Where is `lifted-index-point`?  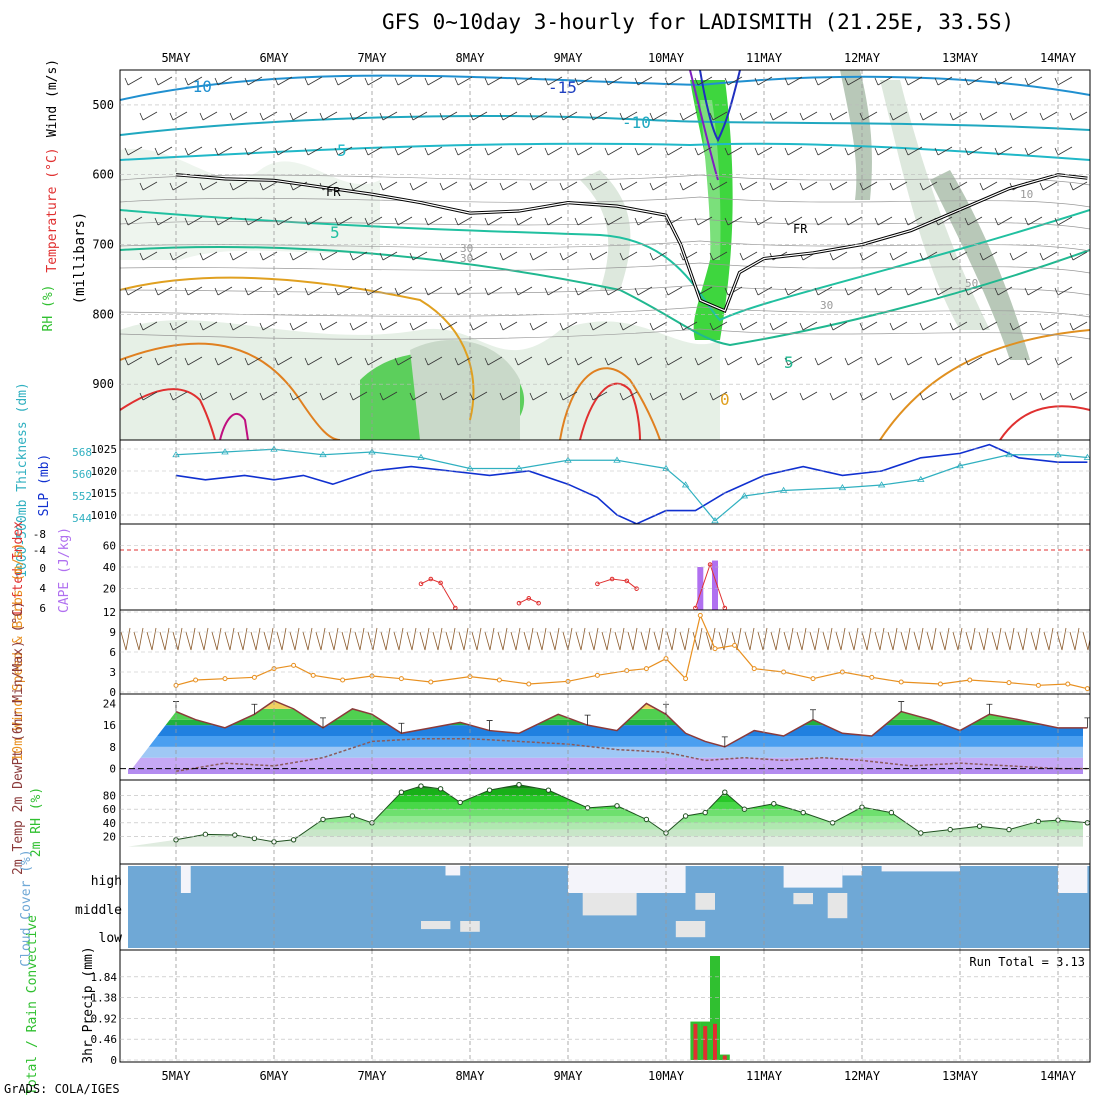
lifted-index-point is located at coordinates (710, 564).